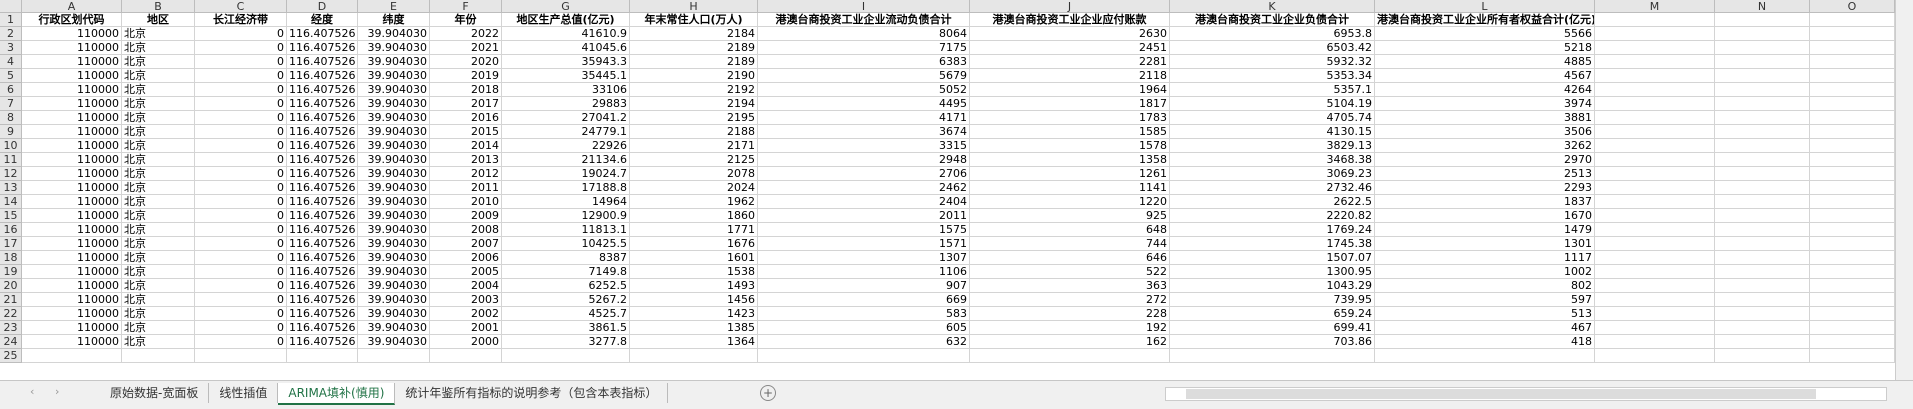  Describe the element at coordinates (11, 34) in the screenshot. I see `row-number: 2` at that location.